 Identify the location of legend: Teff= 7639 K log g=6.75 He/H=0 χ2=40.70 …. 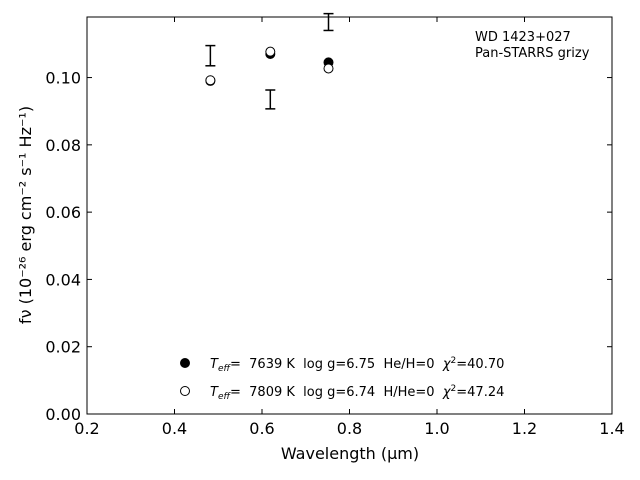
(342, 379).